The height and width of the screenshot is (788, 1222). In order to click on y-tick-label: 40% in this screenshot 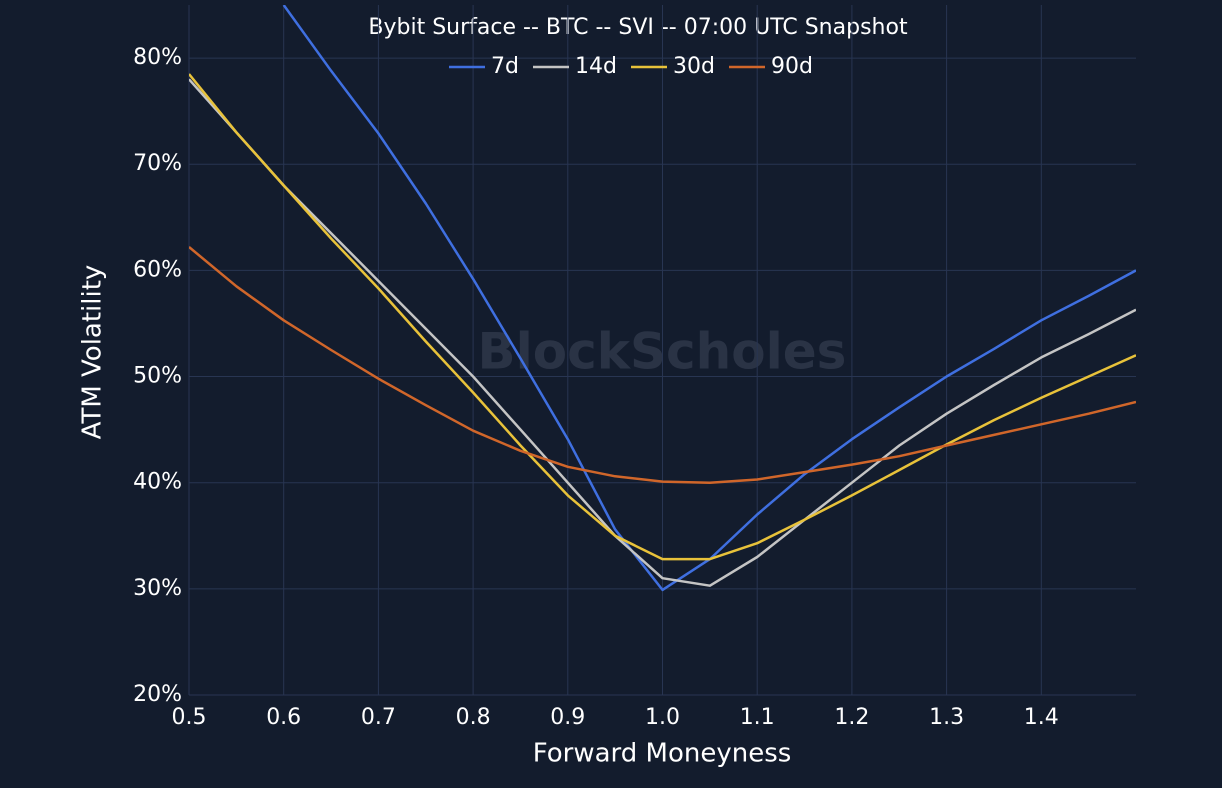, I will do `click(157, 482)`.